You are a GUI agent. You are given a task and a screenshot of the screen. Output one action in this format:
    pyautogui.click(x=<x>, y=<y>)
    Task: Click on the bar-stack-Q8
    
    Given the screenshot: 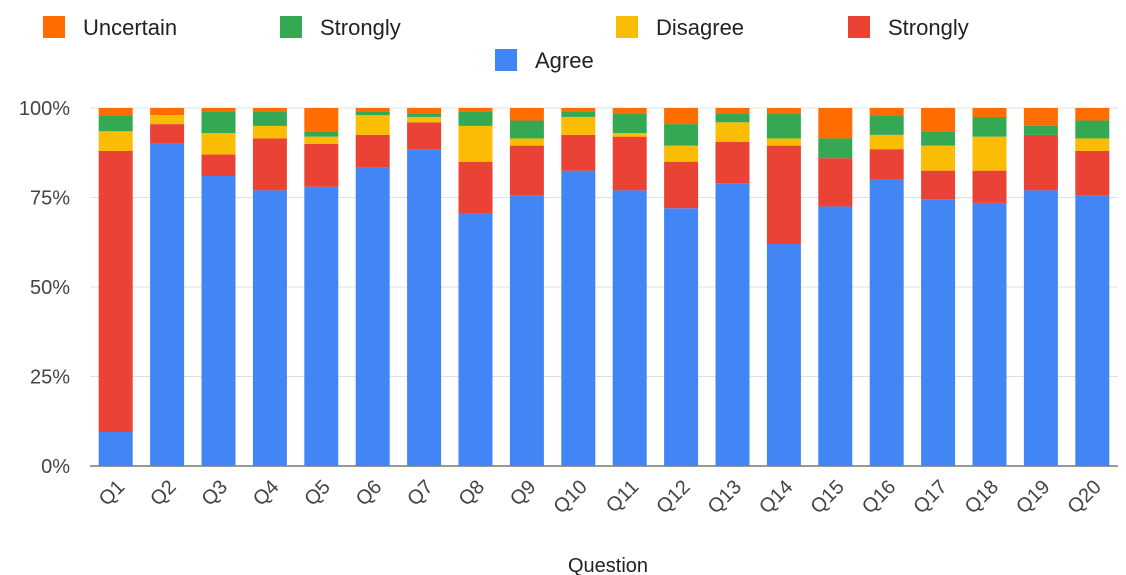 What is the action you would take?
    pyautogui.click(x=475, y=287)
    